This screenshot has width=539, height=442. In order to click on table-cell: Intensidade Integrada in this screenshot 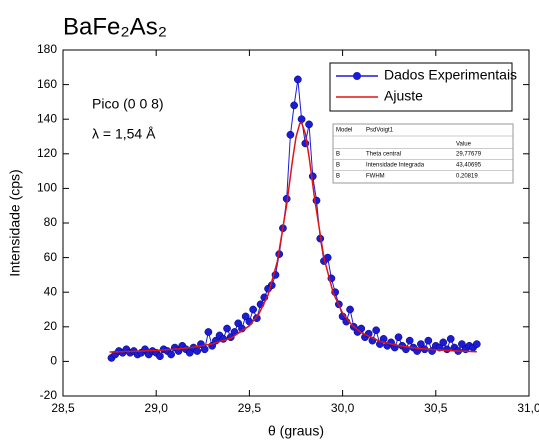, I will do `click(395, 166)`.